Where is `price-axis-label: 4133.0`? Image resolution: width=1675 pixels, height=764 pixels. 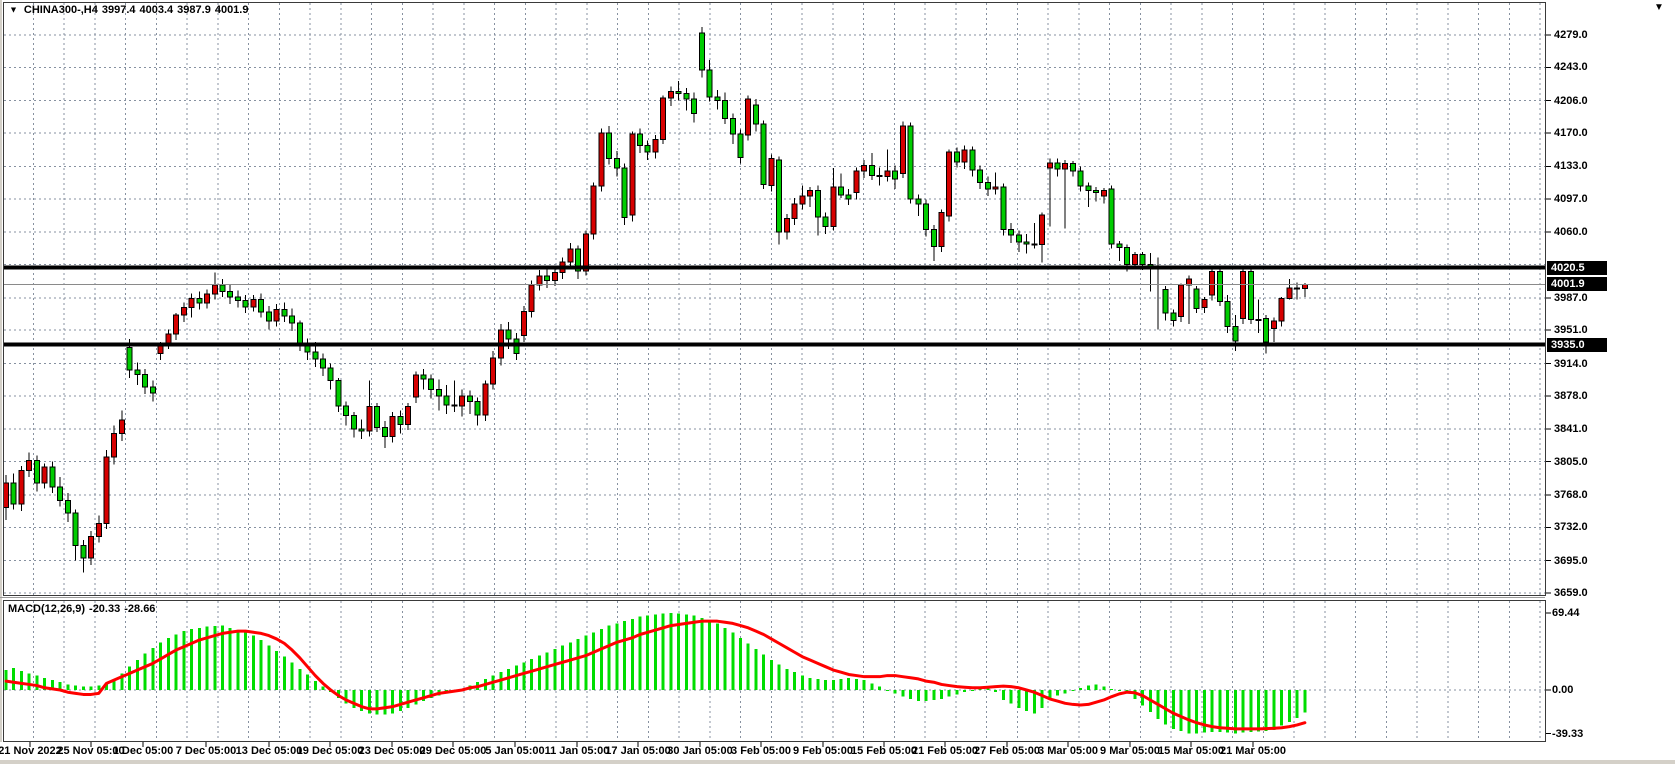
price-axis-label: 4133.0 is located at coordinates (1571, 166).